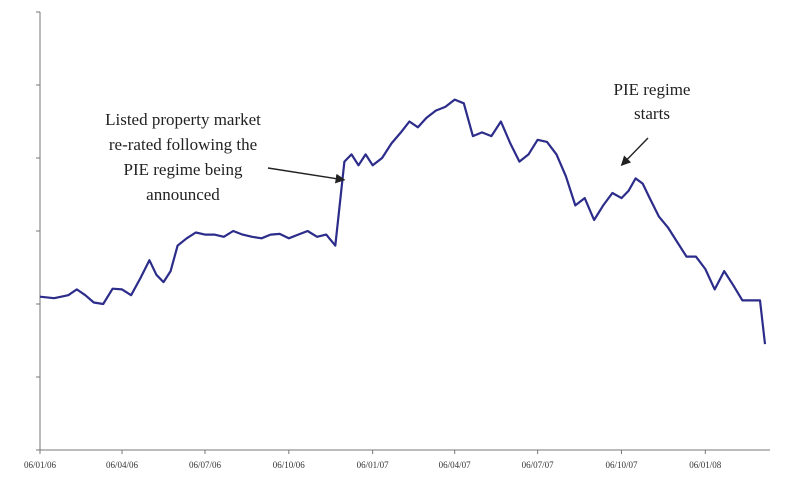  I want to click on x-tick-label: 06/07/06, so click(205, 465).